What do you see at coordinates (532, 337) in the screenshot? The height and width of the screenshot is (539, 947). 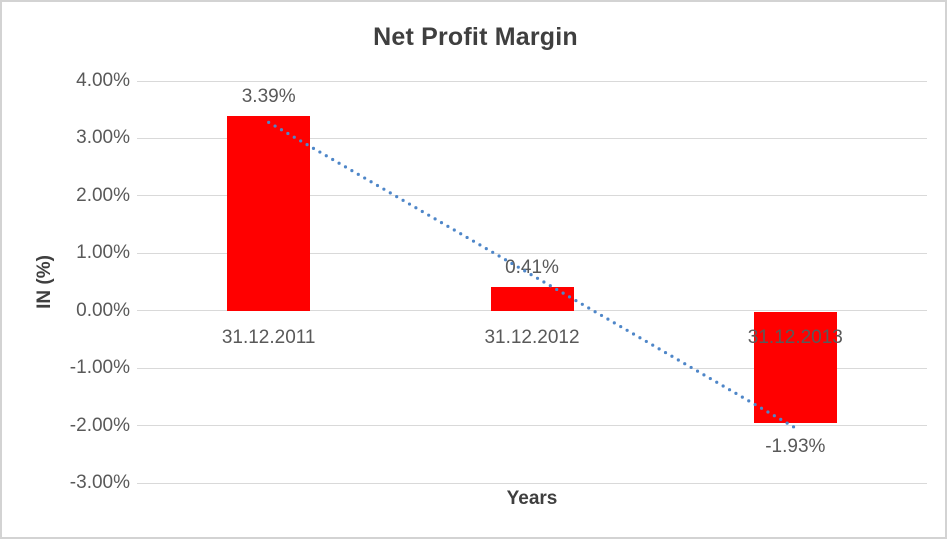 I see `category-label: 31.12.2012` at bounding box center [532, 337].